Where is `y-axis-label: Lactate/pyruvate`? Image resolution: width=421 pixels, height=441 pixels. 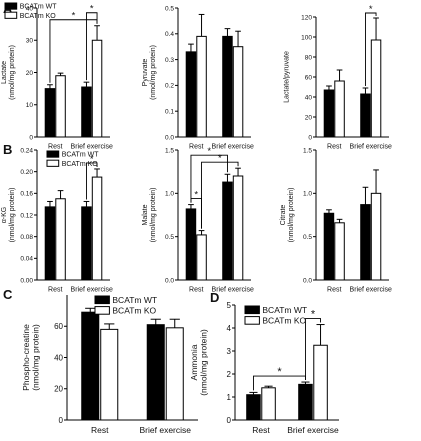 y-axis-label: Lactate/pyruvate is located at coordinates (287, 77).